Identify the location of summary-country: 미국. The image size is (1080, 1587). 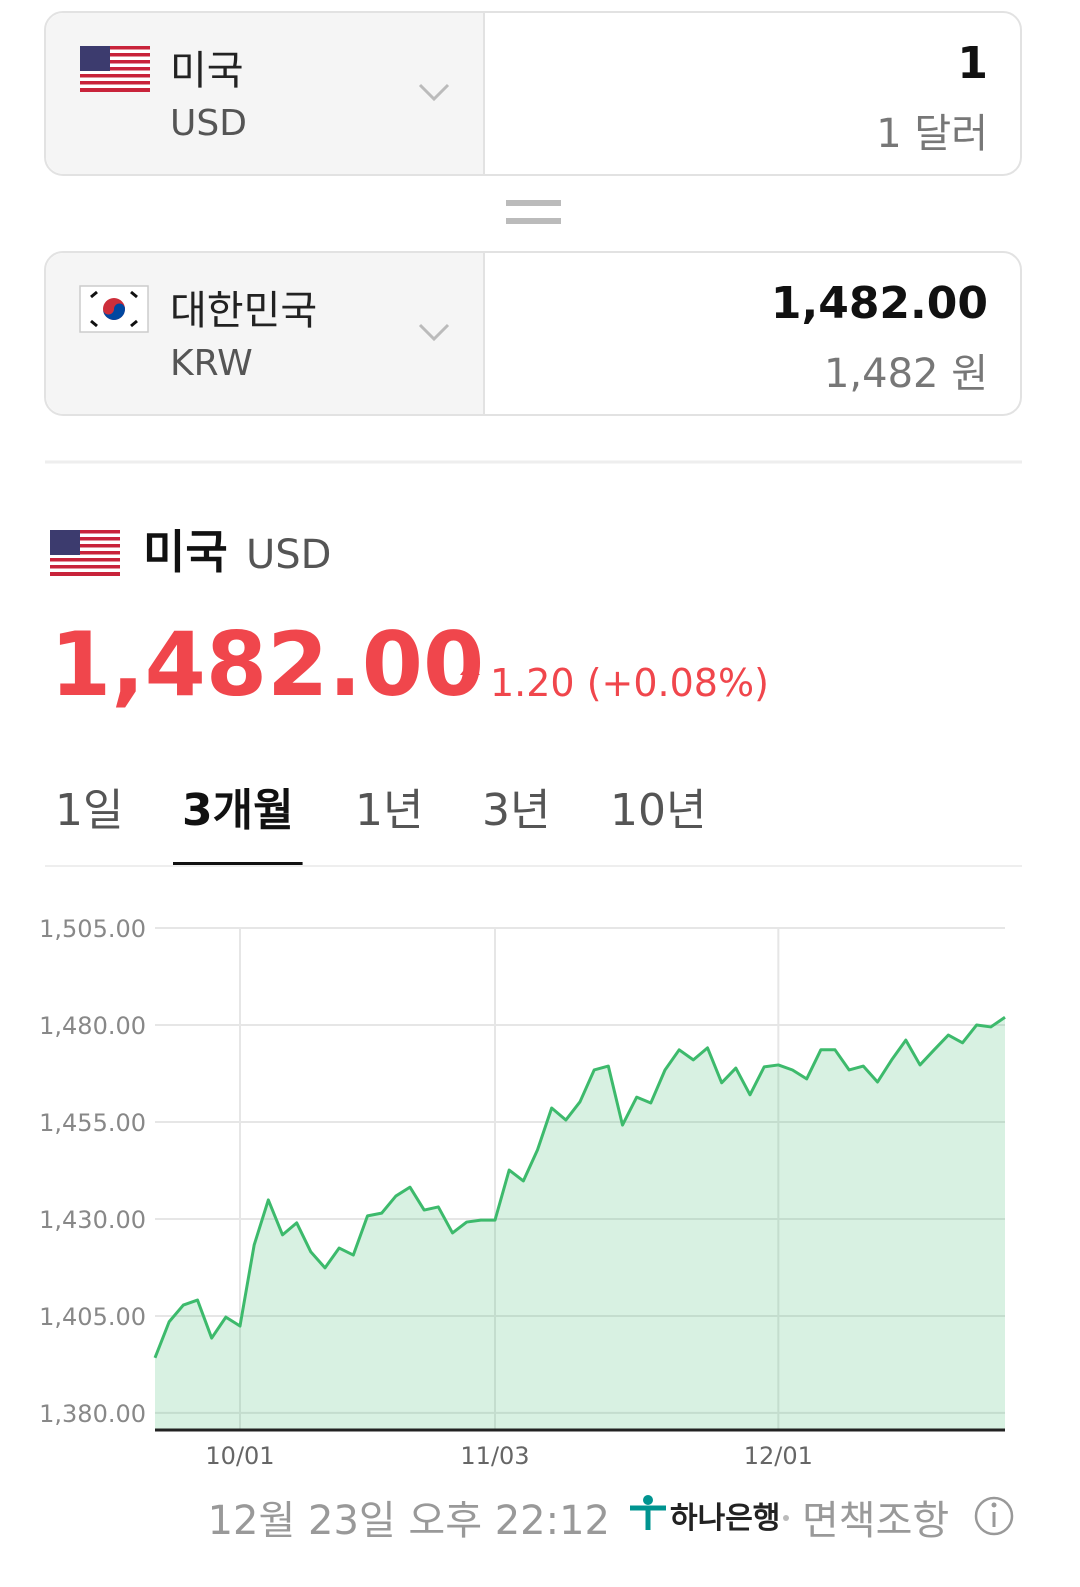
(185, 552).